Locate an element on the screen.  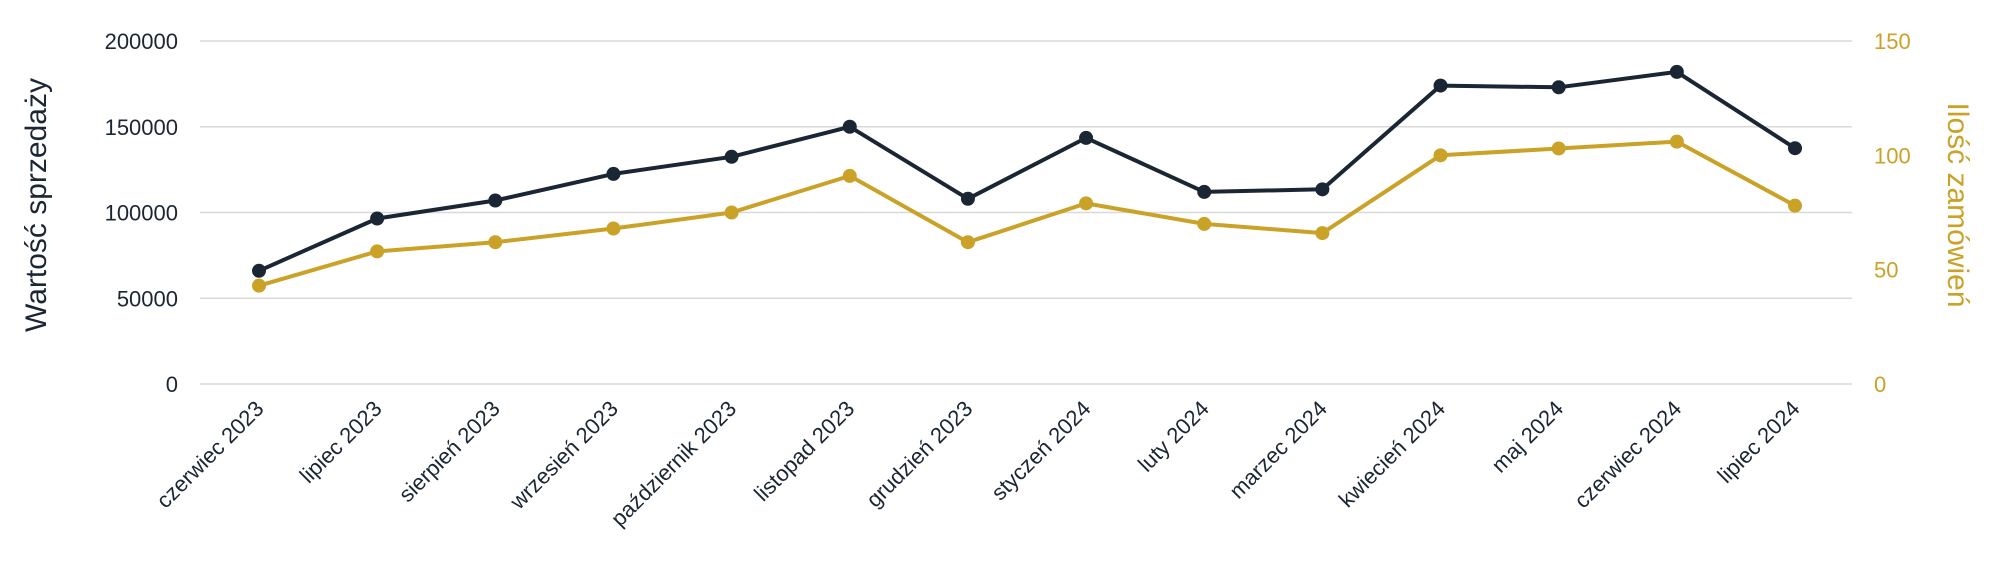
x-tick-label: grudzień 2023 is located at coordinates (919, 454).